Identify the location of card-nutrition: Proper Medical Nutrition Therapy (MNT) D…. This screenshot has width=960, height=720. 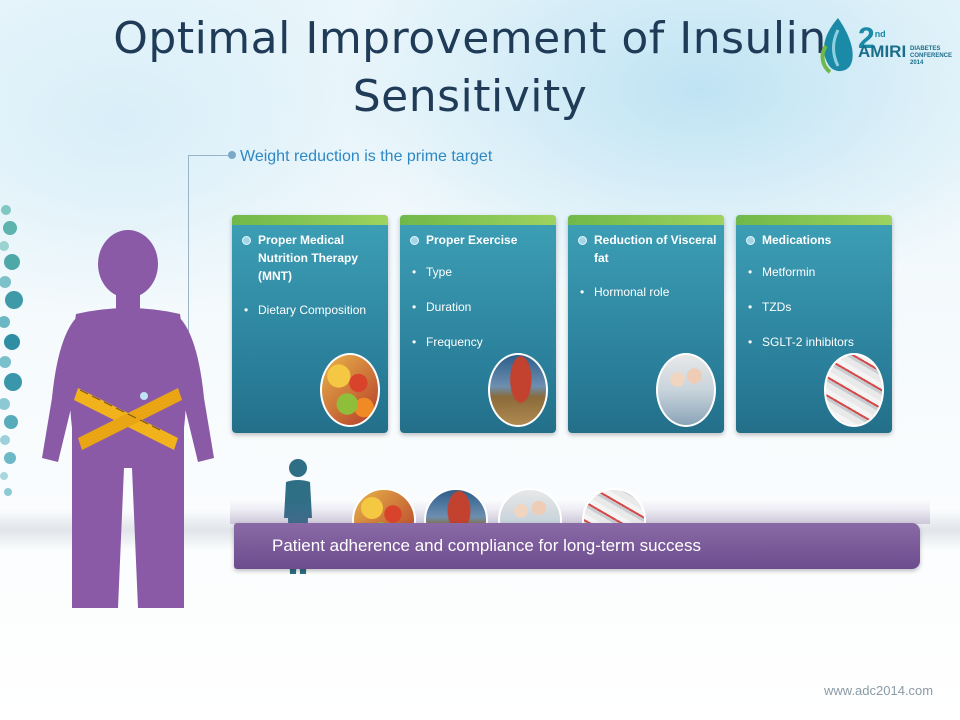
(310, 324).